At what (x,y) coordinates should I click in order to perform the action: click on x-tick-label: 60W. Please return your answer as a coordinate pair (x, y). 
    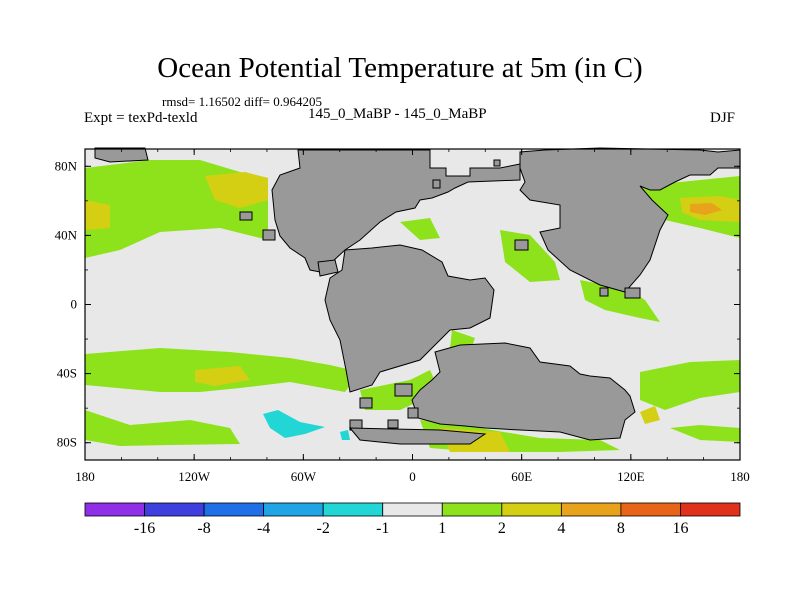
    Looking at the image, I should click on (304, 476).